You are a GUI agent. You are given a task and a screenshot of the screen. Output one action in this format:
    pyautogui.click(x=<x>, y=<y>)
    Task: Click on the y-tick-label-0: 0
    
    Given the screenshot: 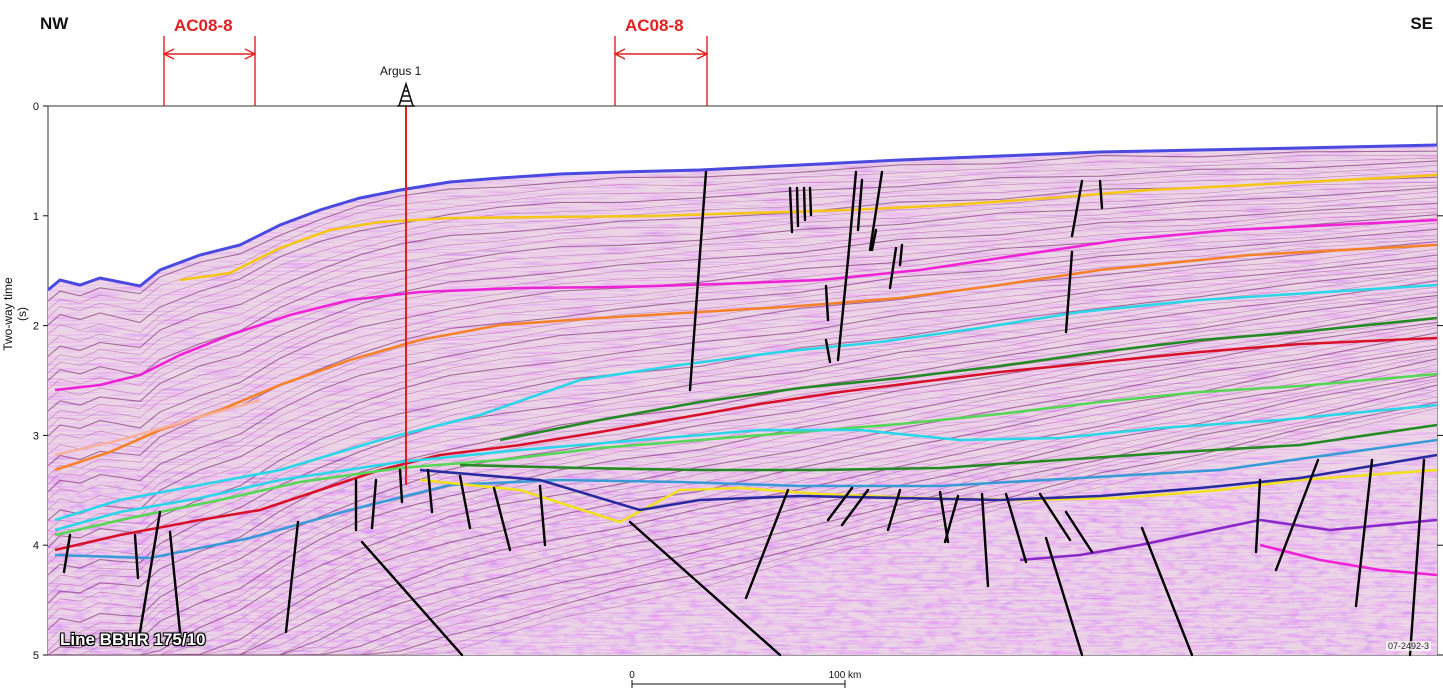 What is the action you would take?
    pyautogui.click(x=36, y=107)
    